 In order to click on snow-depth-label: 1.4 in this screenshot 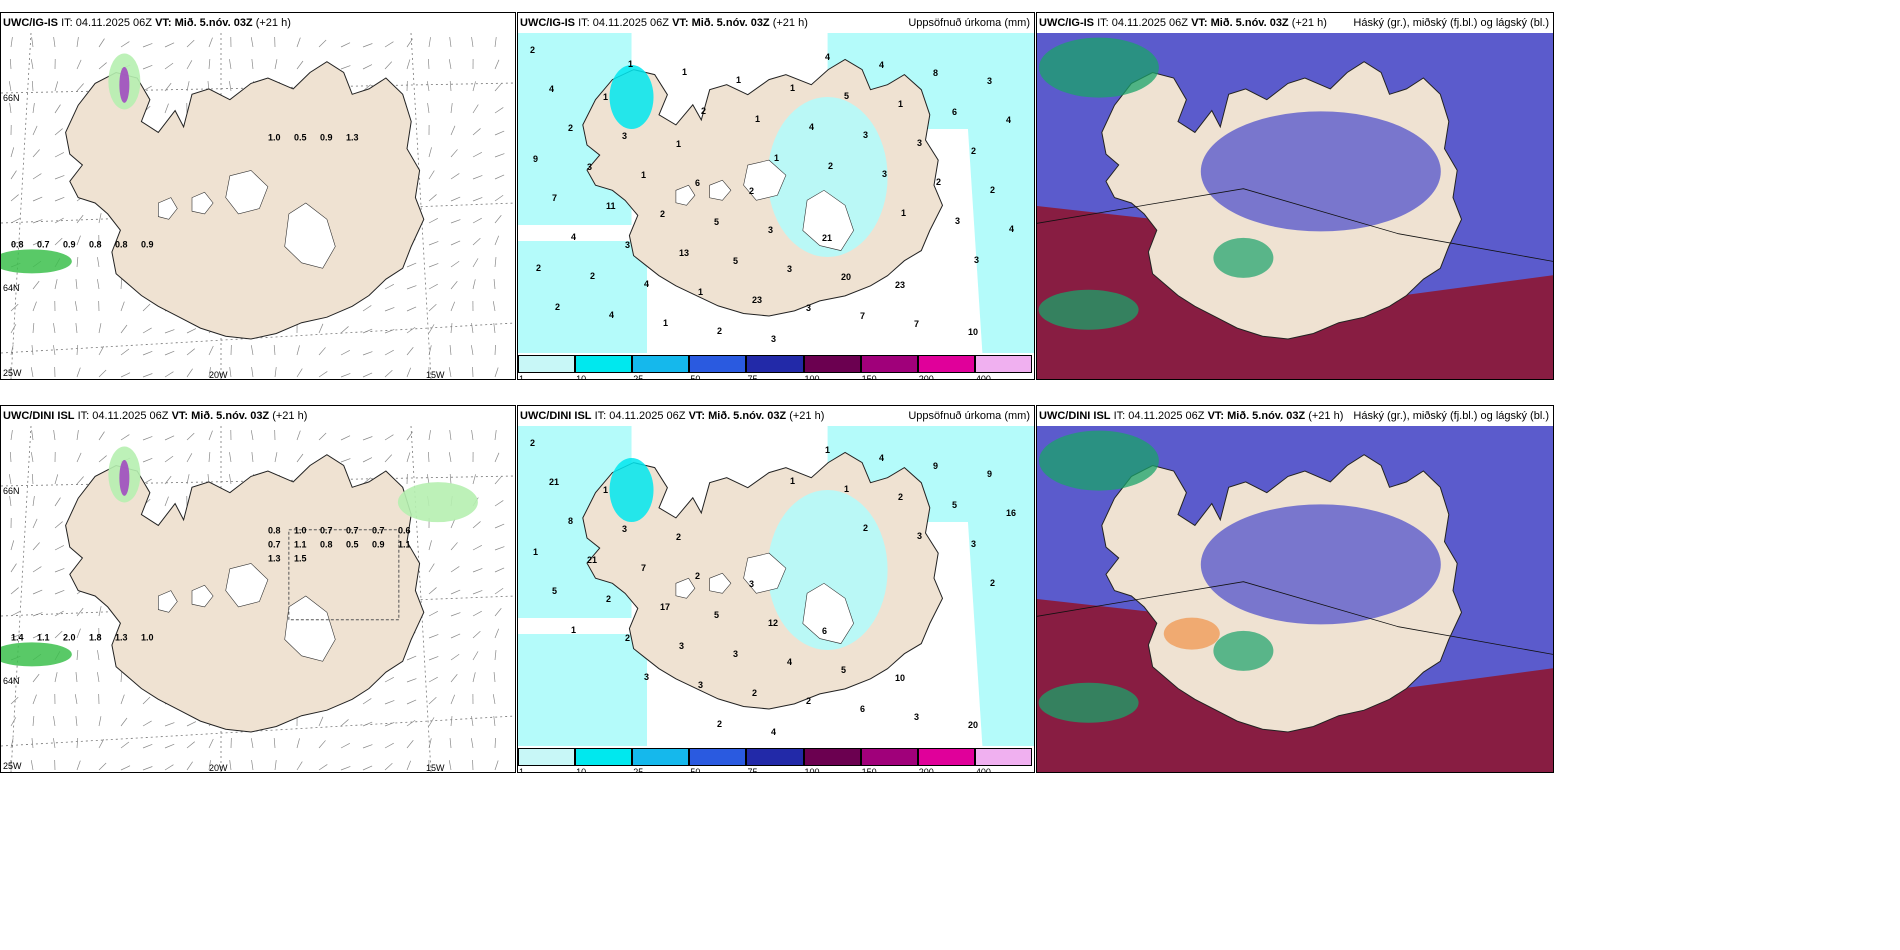, I will do `click(17, 638)`.